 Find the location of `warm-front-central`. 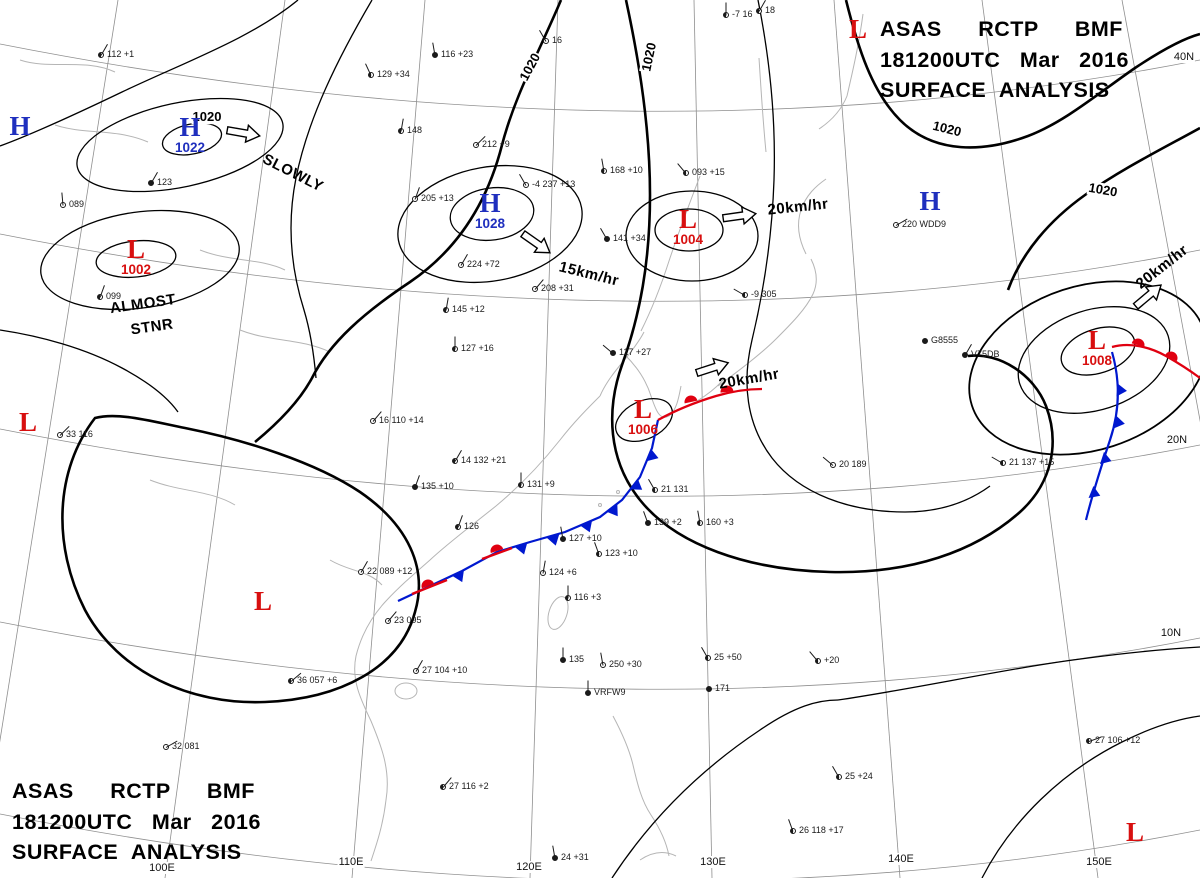

warm-front-central is located at coordinates (710, 403).